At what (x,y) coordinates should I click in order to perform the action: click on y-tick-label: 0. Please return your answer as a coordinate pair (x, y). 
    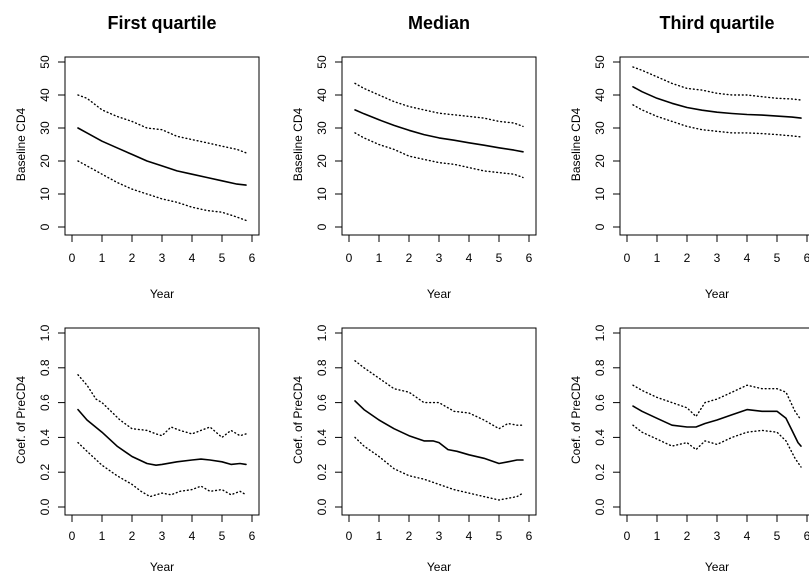
    Looking at the image, I should click on (322, 226).